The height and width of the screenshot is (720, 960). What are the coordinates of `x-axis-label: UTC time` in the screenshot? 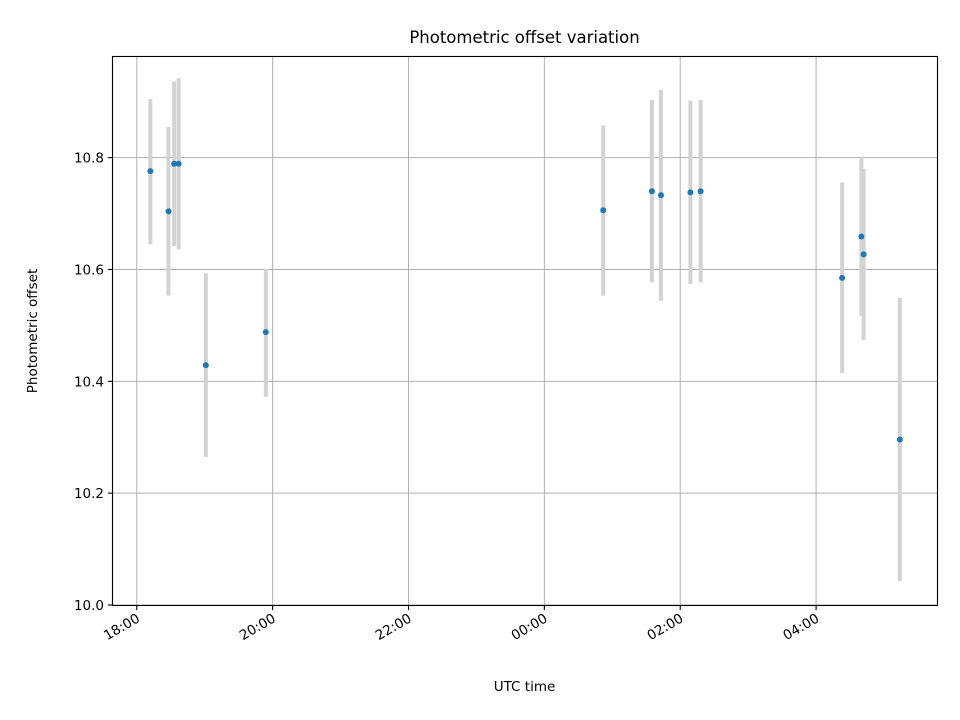 It's located at (525, 687).